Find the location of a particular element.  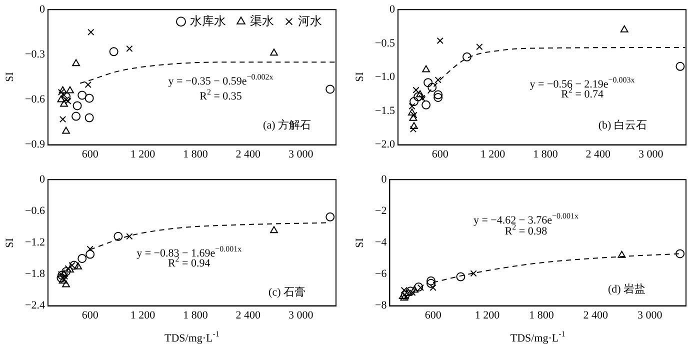

annotation: (b) 白云石 is located at coordinates (622, 125).